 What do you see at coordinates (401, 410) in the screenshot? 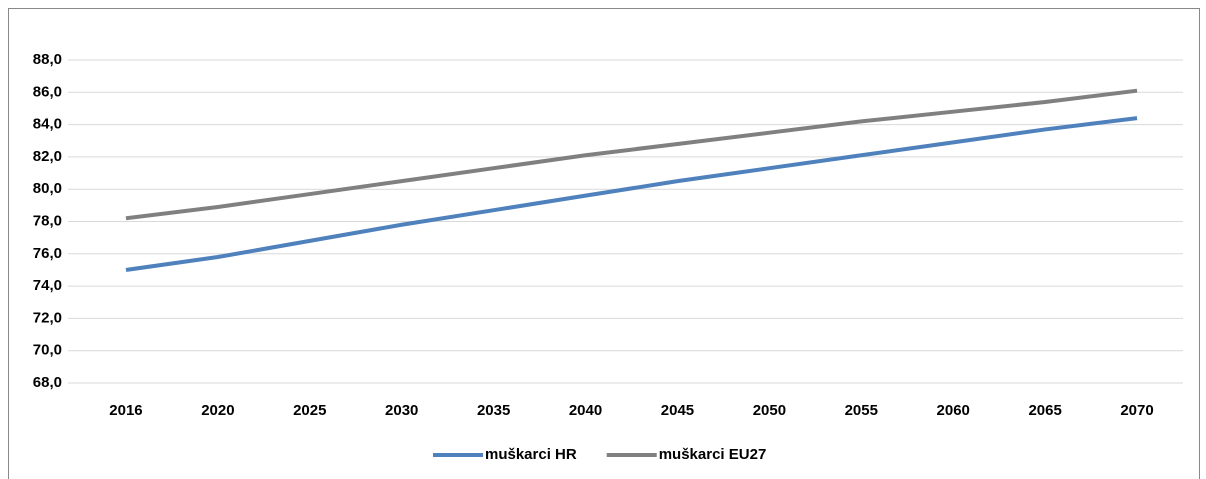
I see `x-tick-label: 2030` at bounding box center [401, 410].